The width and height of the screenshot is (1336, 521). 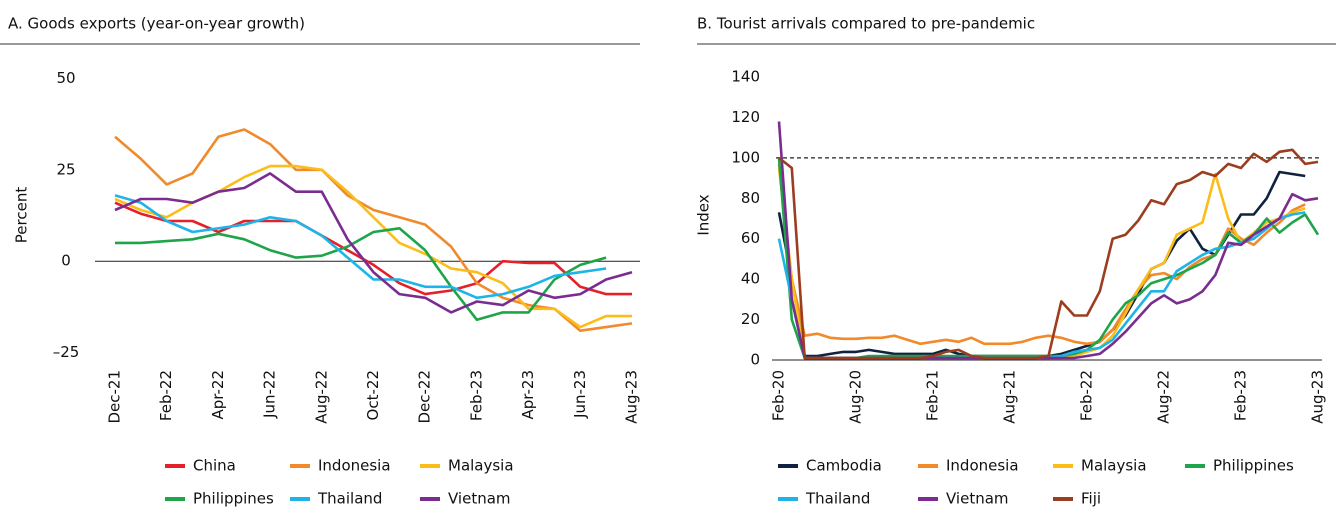 I want to click on y-axis-label: Index, so click(x=704, y=214).